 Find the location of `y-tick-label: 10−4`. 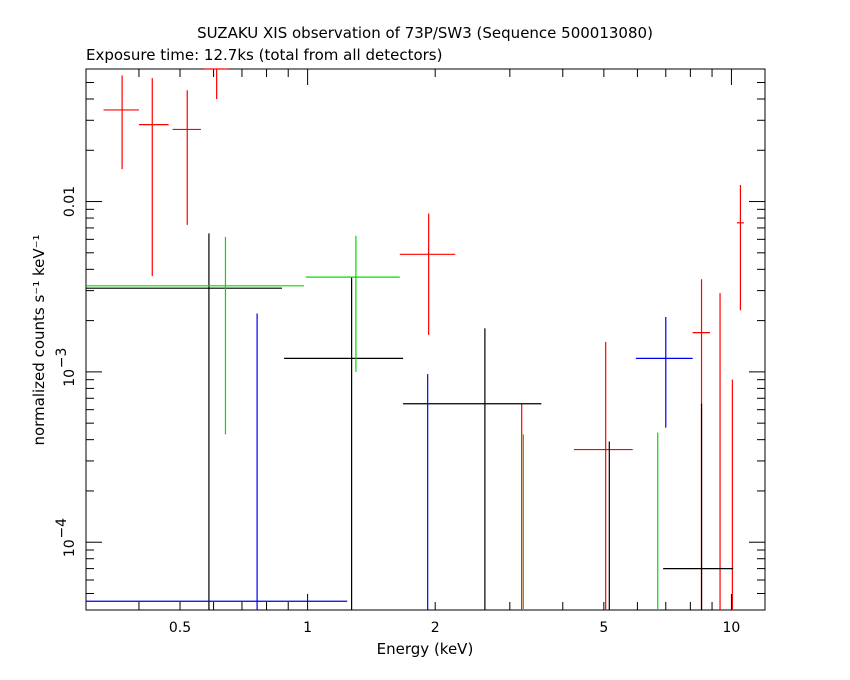

y-tick-label: 10−4 is located at coordinates (66, 537).